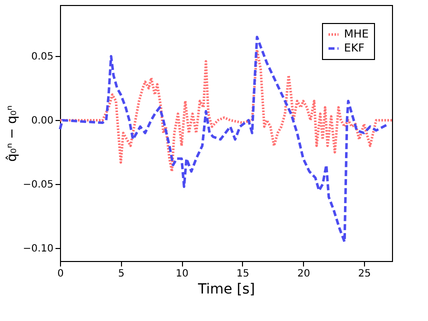 This screenshot has width=428, height=321. I want to click on x-tick-label: 20, so click(303, 274).